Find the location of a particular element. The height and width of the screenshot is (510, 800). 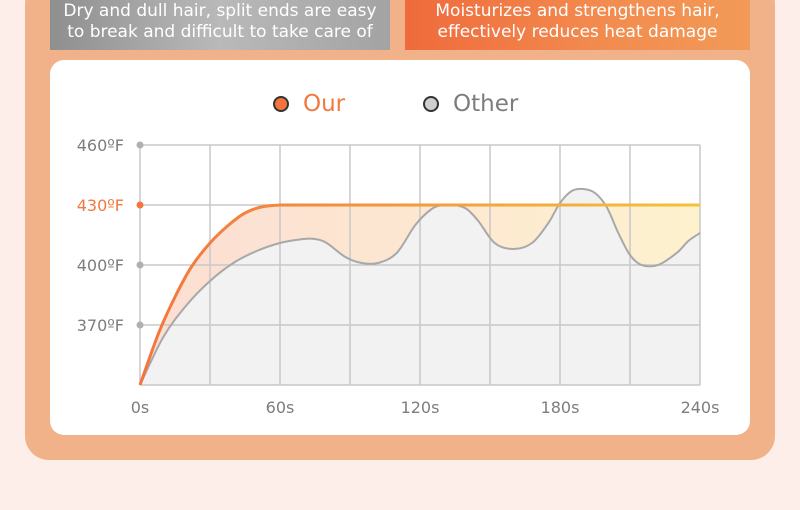

legend-other: Other is located at coordinates (470, 104).